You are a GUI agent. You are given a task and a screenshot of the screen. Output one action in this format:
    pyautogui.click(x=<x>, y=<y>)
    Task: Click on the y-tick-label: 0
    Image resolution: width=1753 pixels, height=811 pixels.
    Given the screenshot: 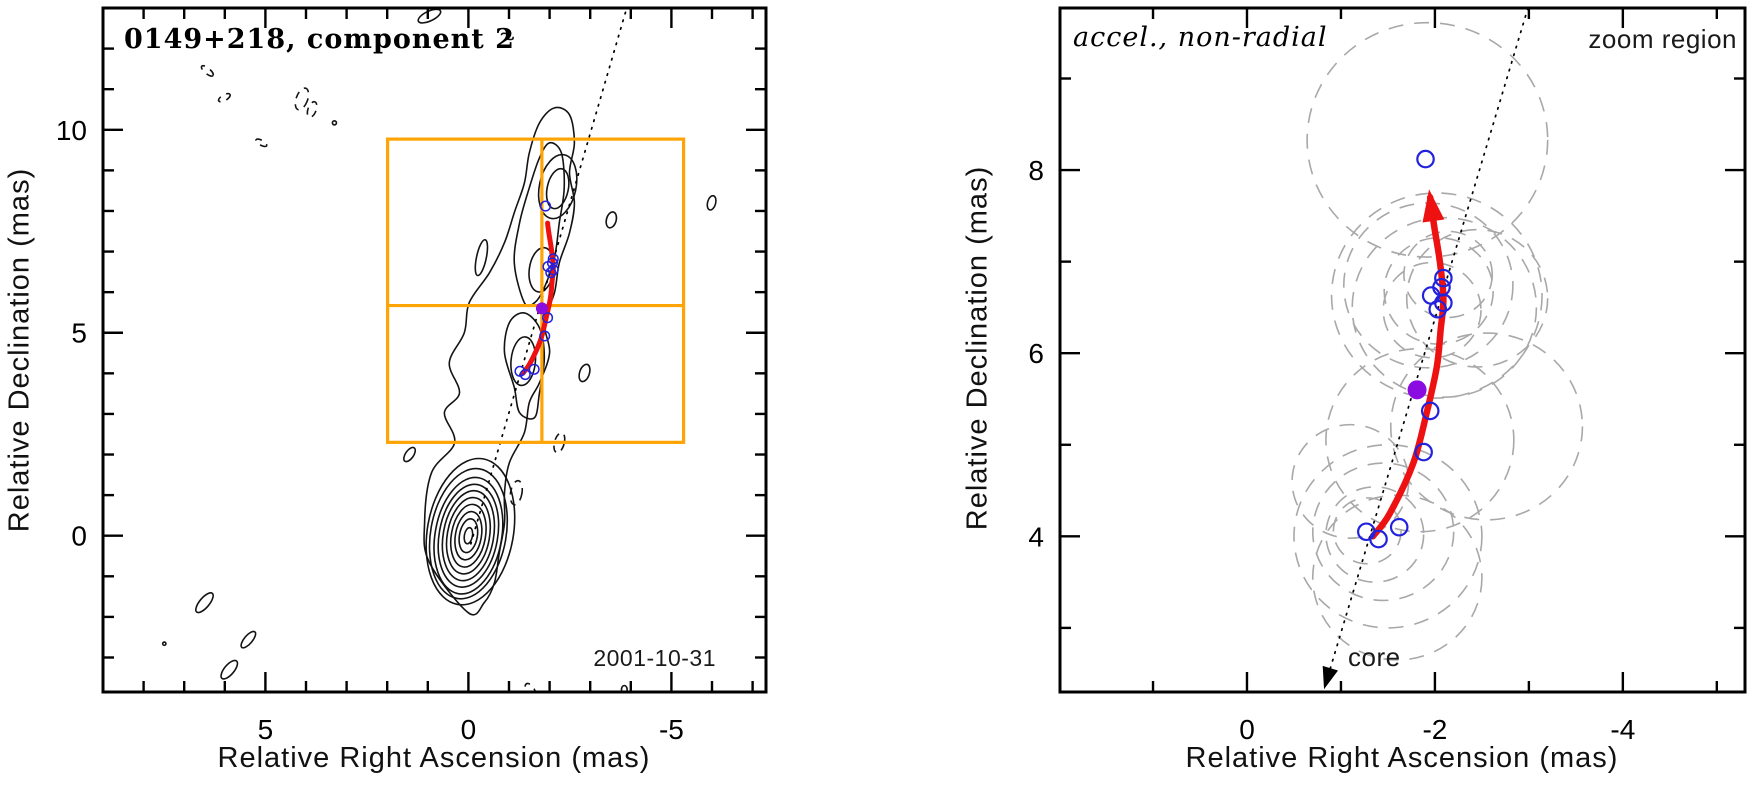 What is the action you would take?
    pyautogui.click(x=79, y=536)
    